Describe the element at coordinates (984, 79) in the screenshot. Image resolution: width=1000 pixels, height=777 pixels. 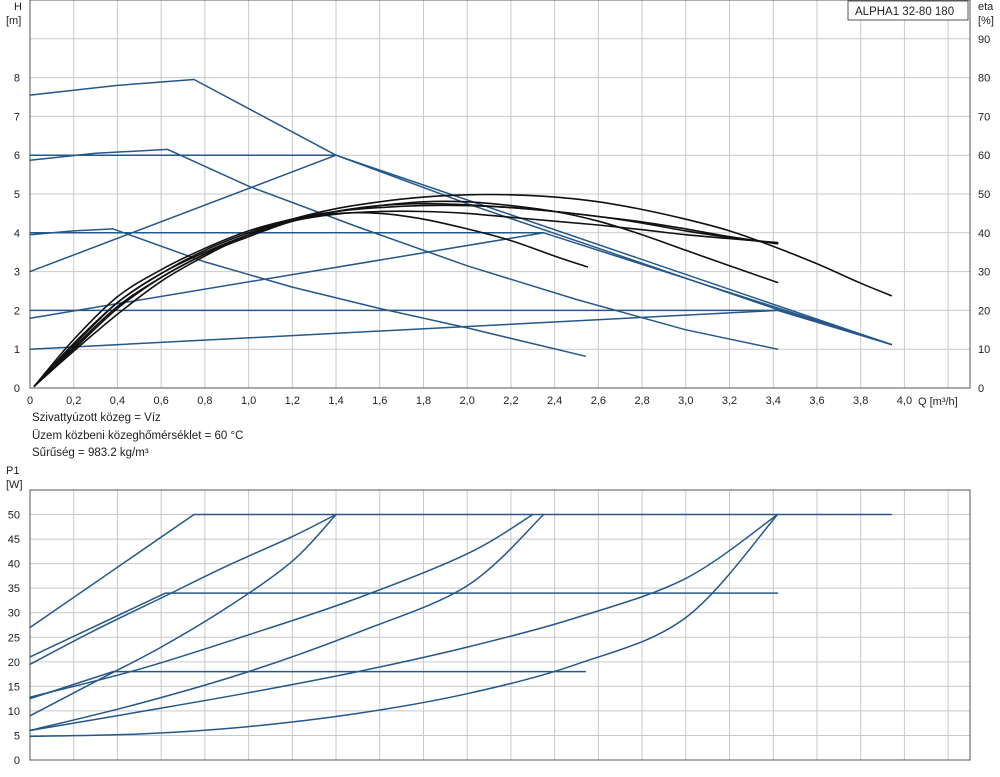
I see `y2-tick-label: 80` at that location.